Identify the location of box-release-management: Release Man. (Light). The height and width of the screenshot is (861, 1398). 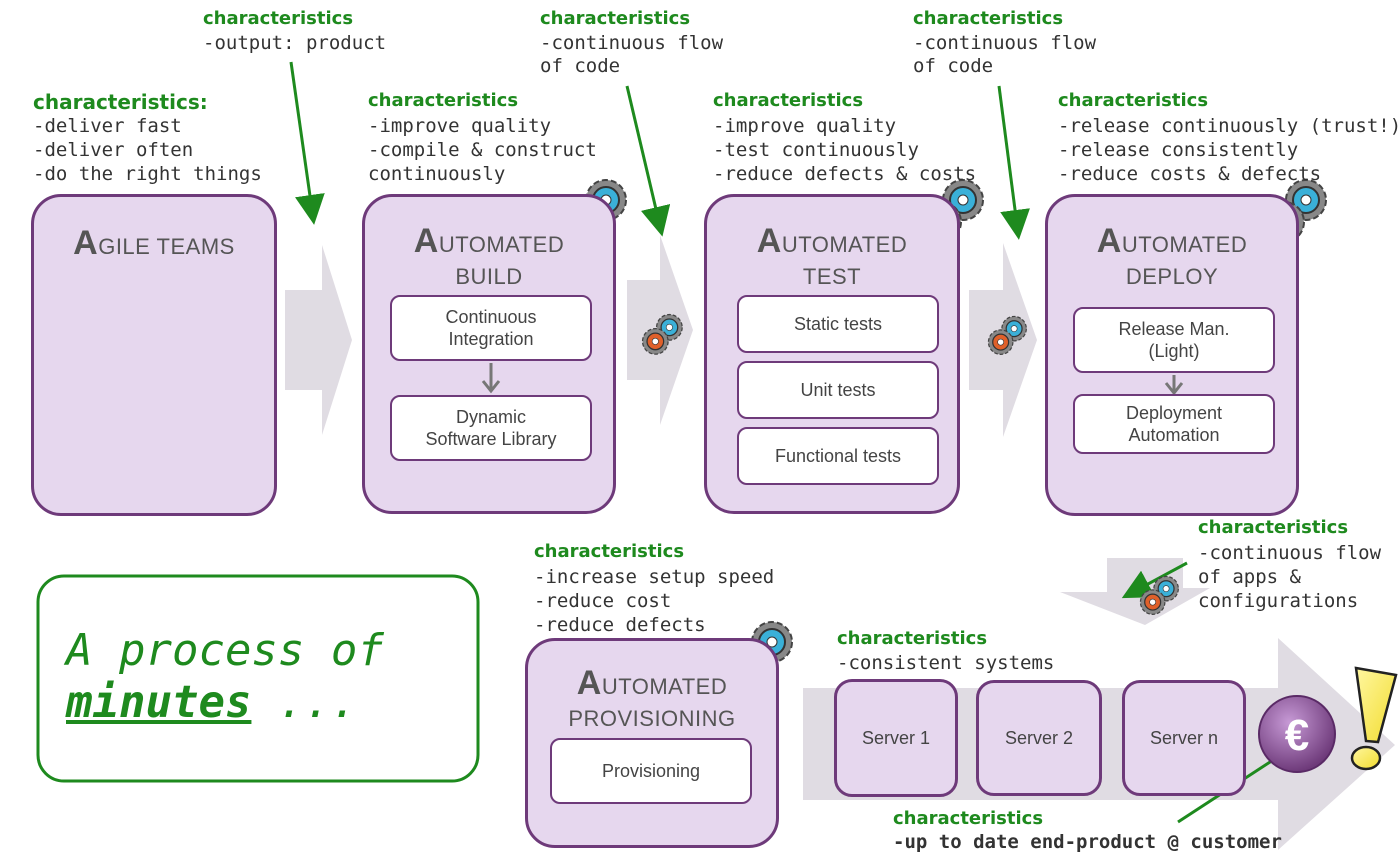
(1174, 340).